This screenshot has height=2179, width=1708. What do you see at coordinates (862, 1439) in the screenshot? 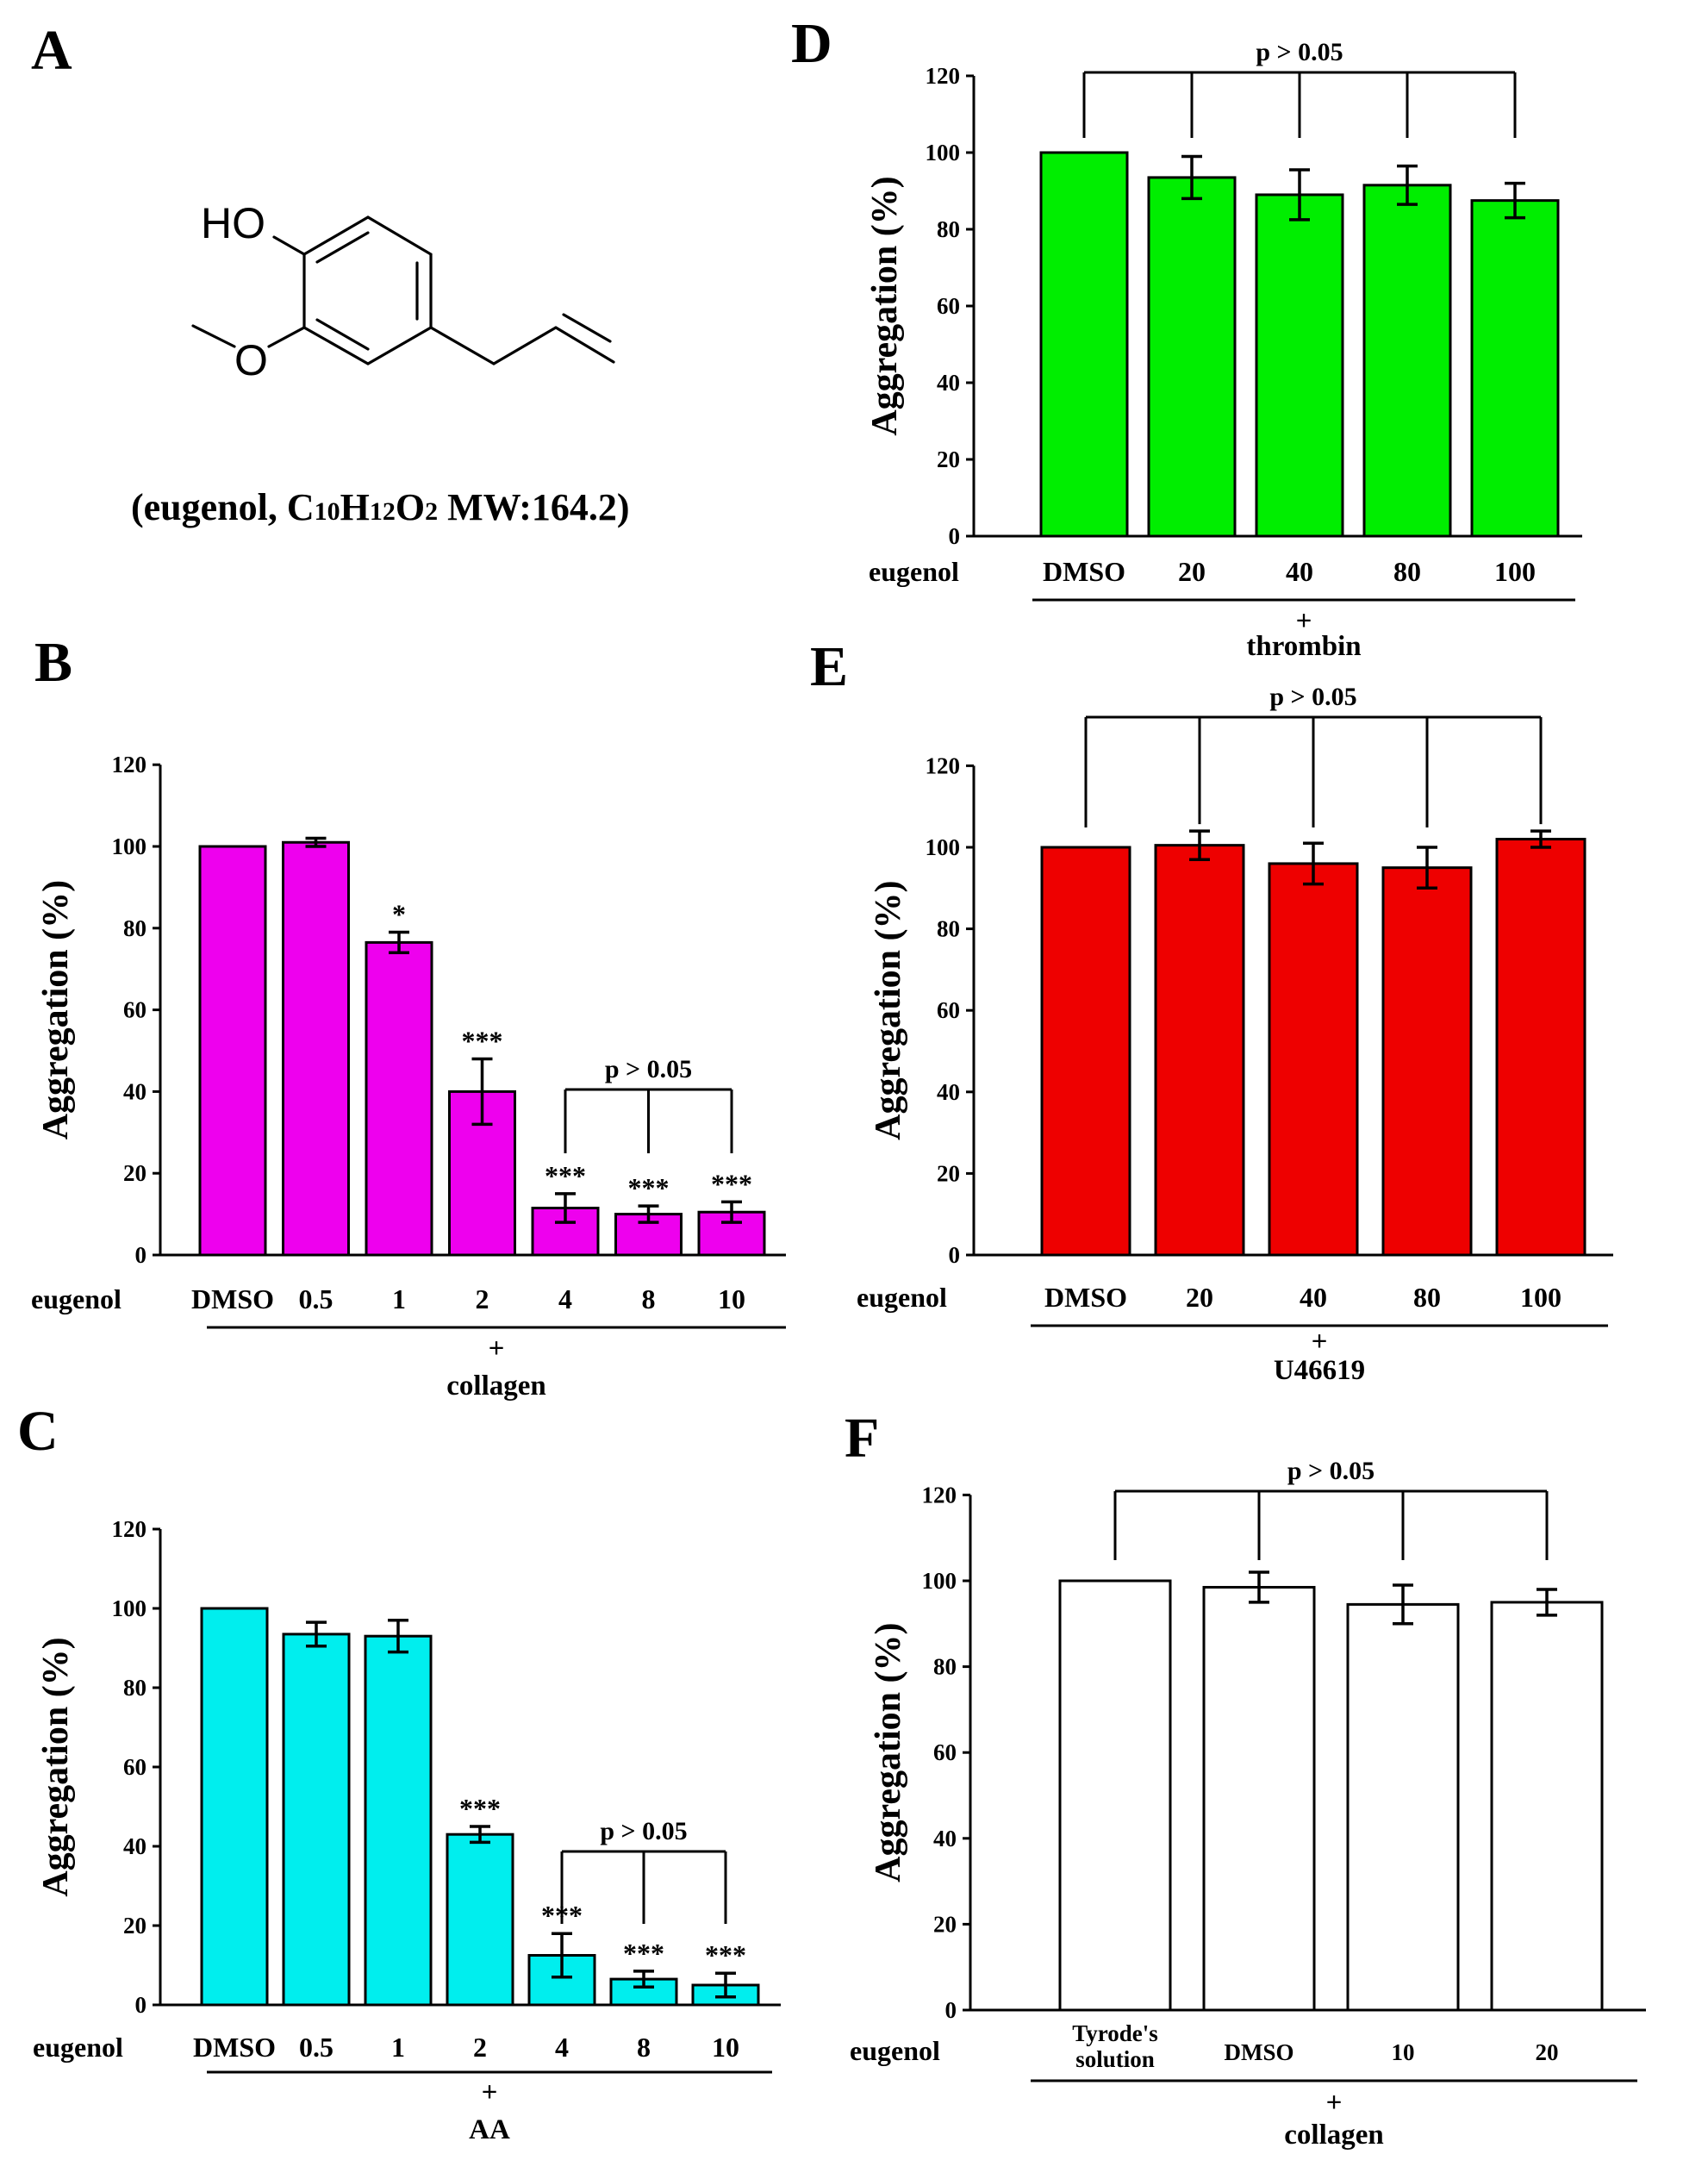
I see `panel-label-f: F` at bounding box center [862, 1439].